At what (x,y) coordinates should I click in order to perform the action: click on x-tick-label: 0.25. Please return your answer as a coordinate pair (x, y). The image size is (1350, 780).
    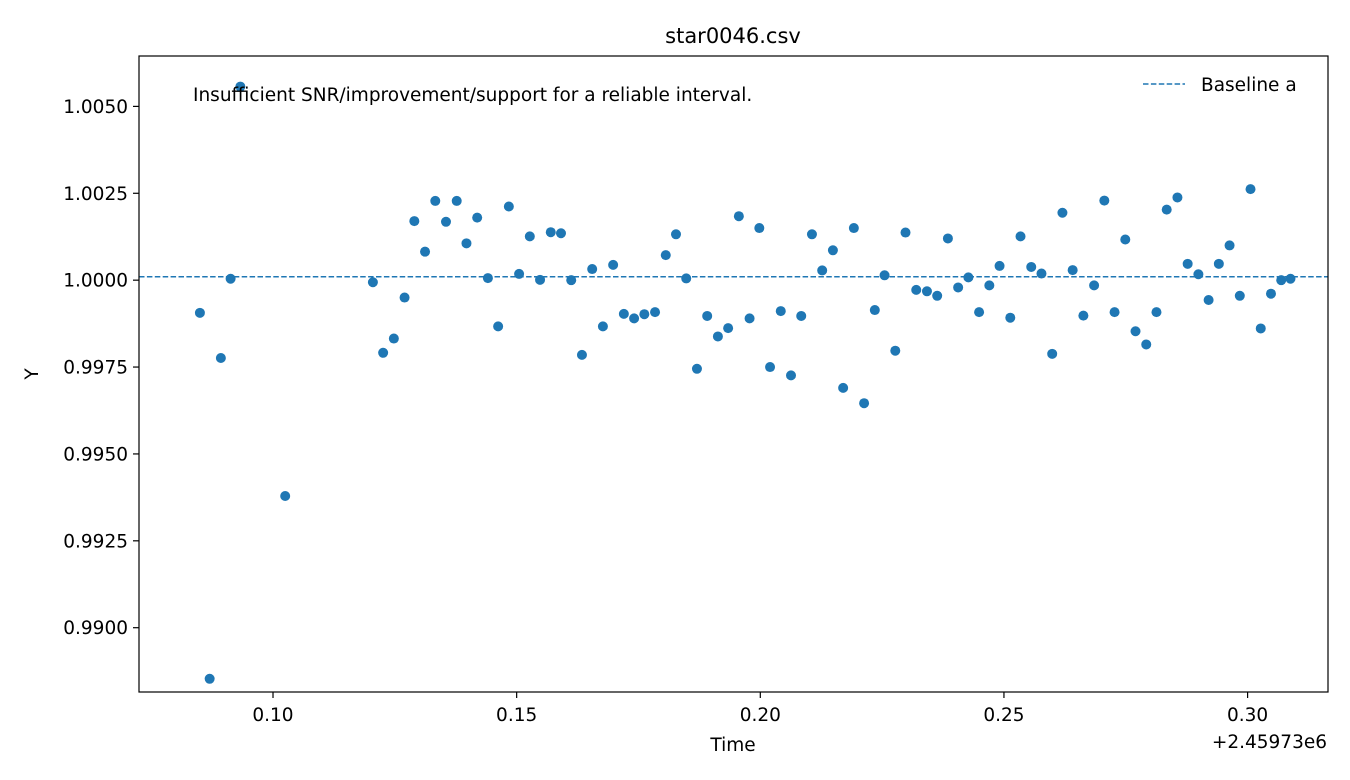
    Looking at the image, I should click on (1003, 715).